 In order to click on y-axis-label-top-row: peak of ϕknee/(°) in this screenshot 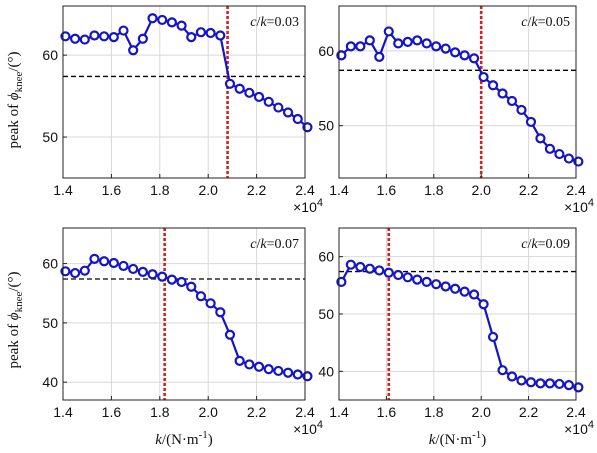, I will do `click(15, 99)`.